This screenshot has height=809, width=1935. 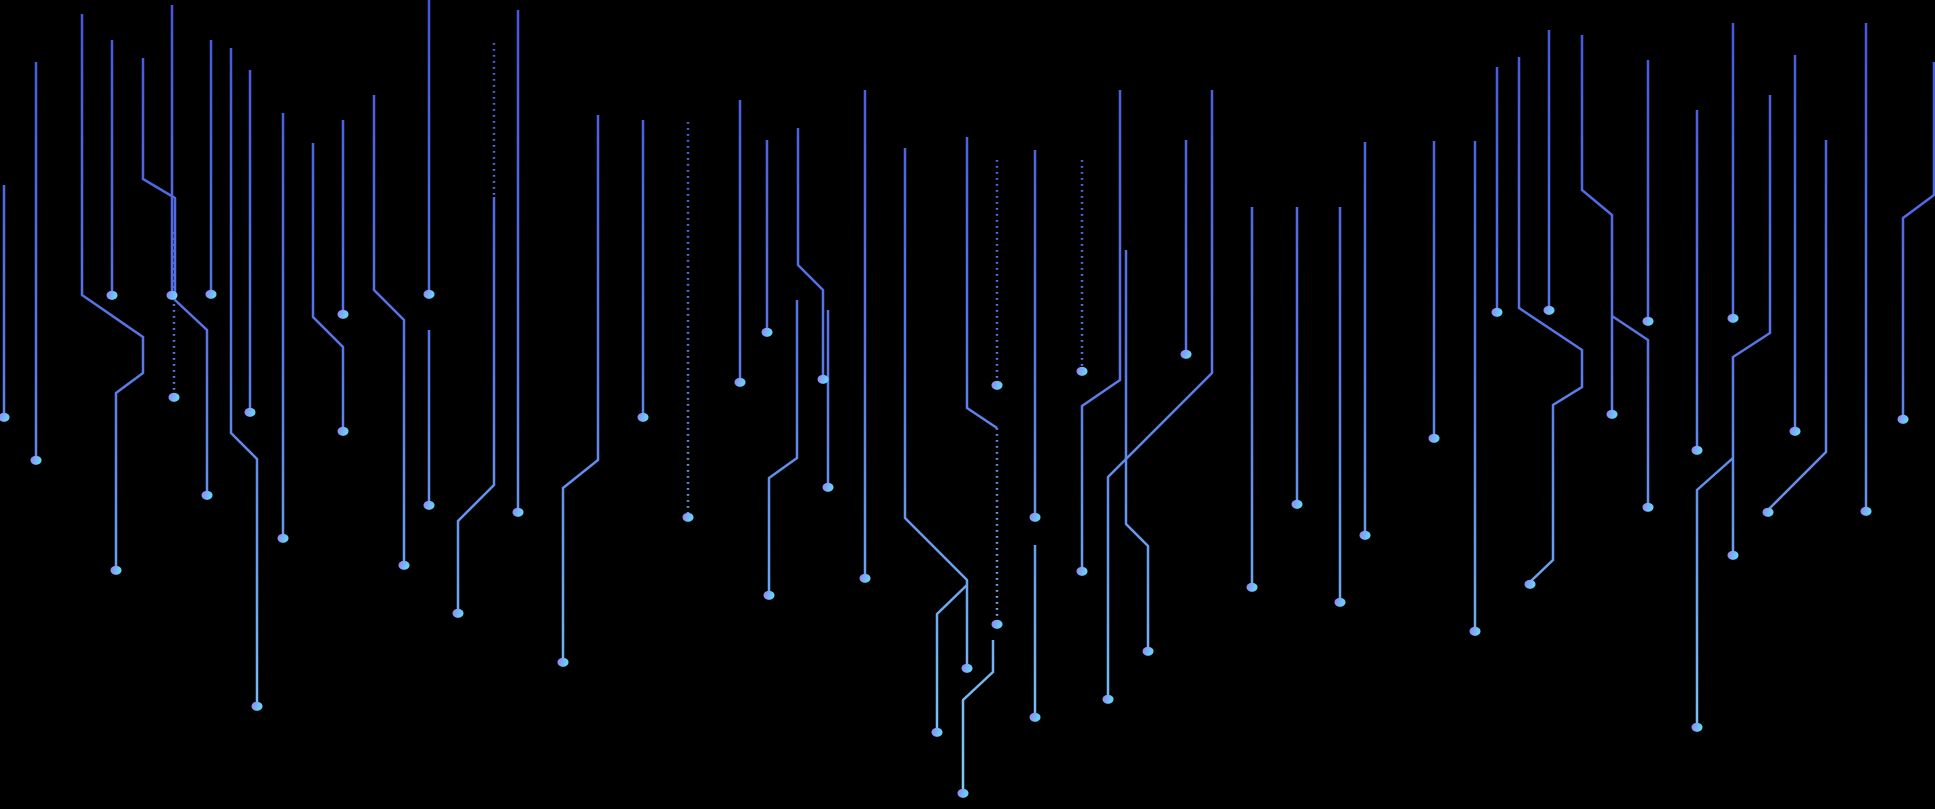 What do you see at coordinates (1101, 329) in the screenshot?
I see `circuit-trace-t38` at bounding box center [1101, 329].